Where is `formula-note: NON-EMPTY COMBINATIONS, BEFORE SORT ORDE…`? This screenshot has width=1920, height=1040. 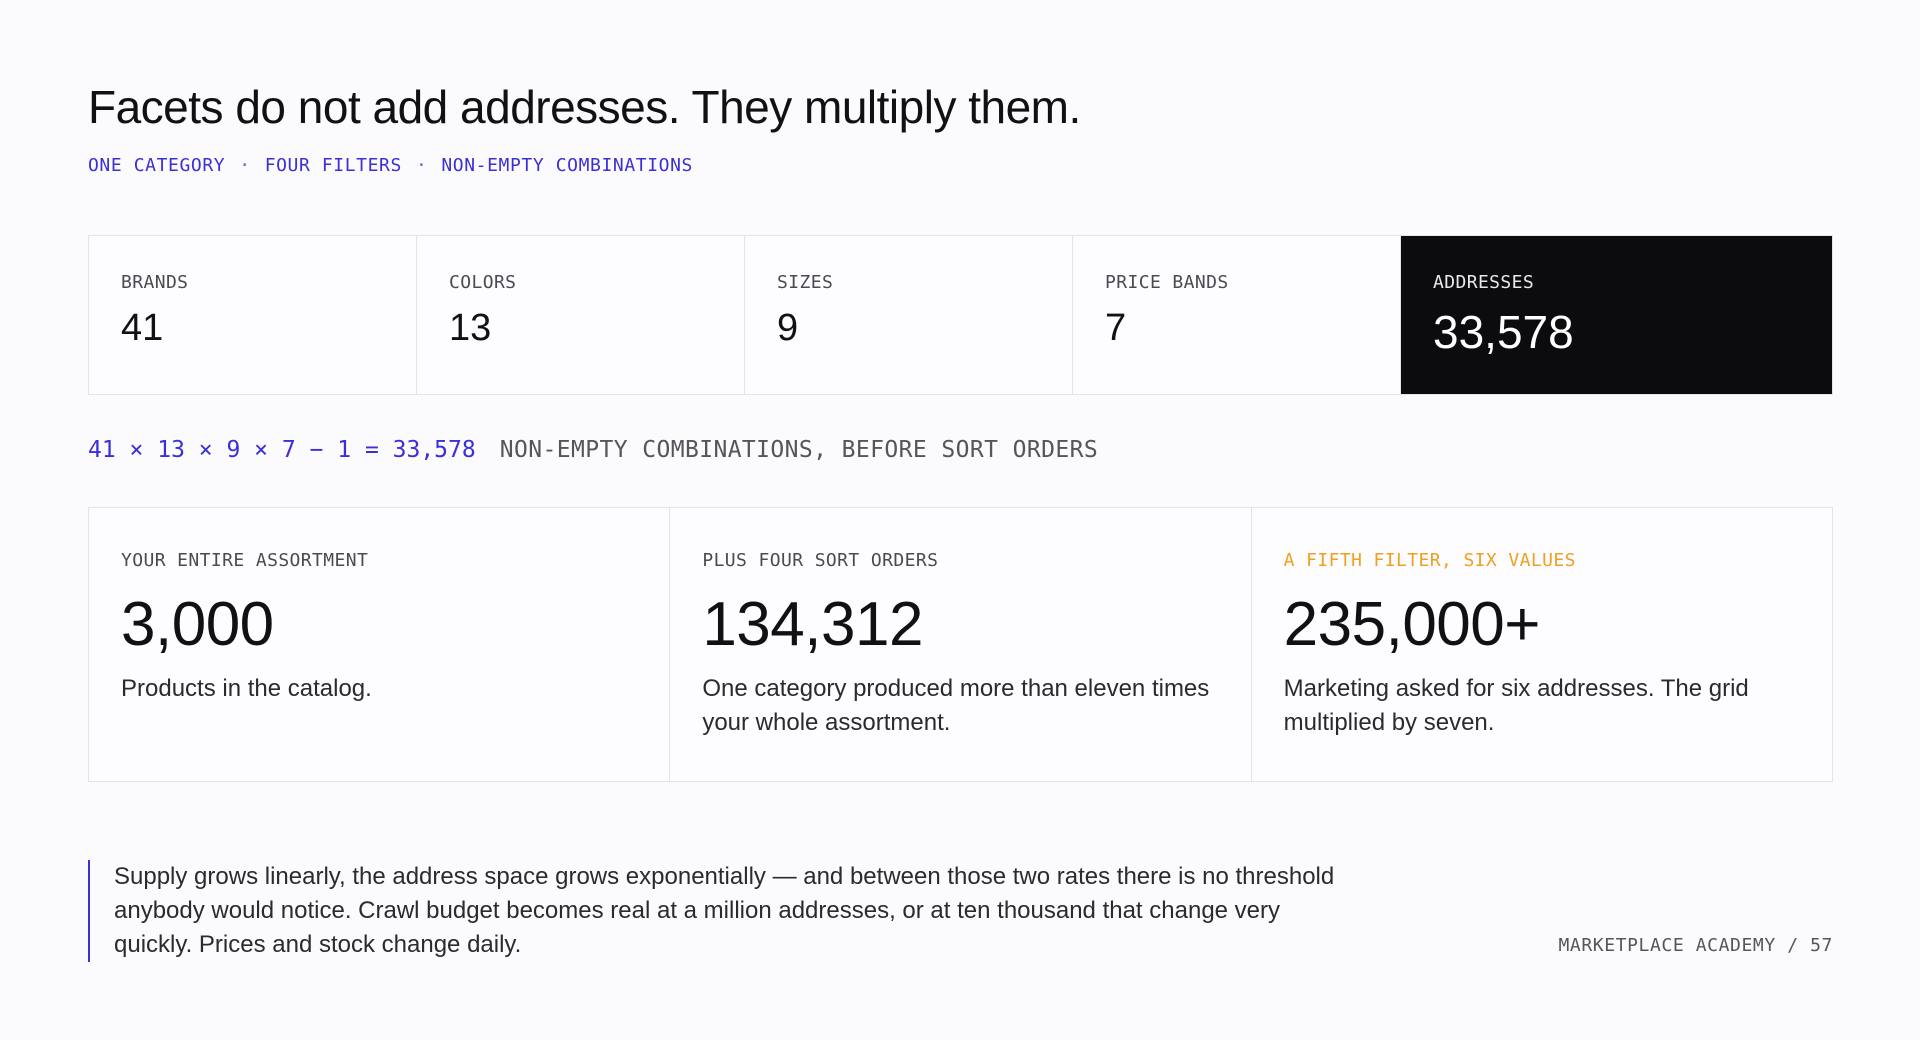 formula-note: NON-EMPTY COMBINATIONS, BEFORE SORT ORDE… is located at coordinates (799, 450).